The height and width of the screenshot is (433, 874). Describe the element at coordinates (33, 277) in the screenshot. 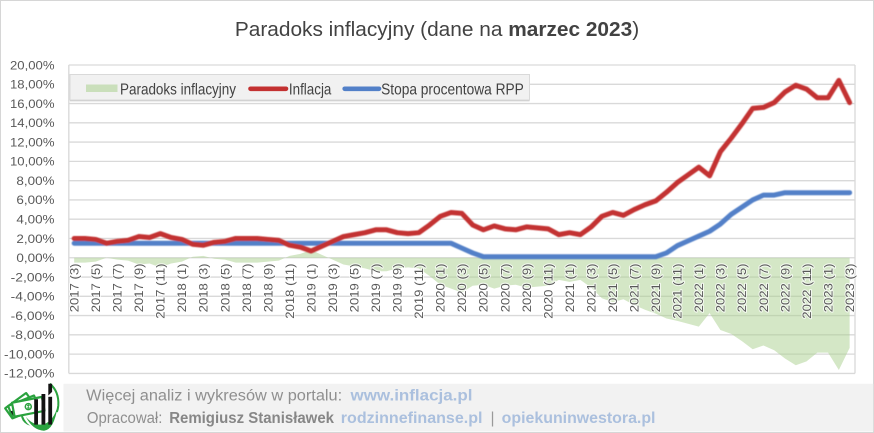

I see `svg-text: -2,00%` at that location.